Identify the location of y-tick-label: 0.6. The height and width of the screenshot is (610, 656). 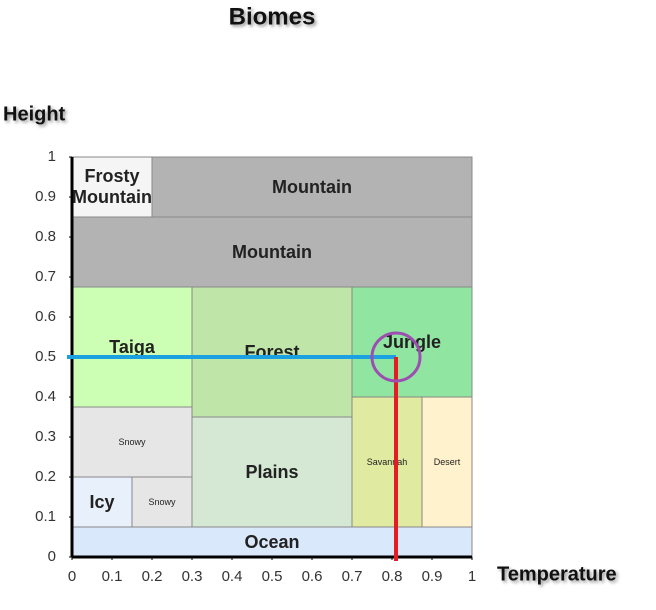
(45, 316).